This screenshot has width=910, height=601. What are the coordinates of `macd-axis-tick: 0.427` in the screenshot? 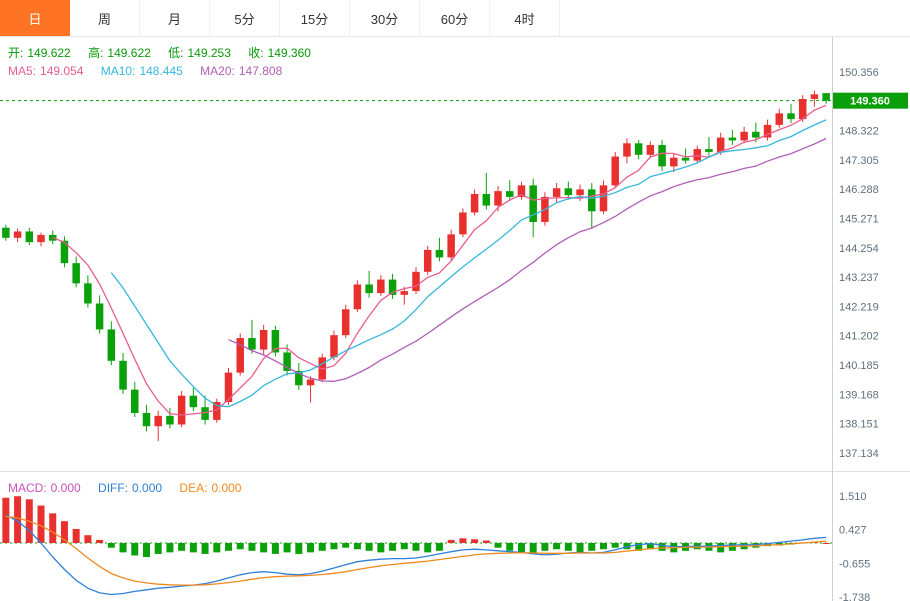 It's located at (853, 531).